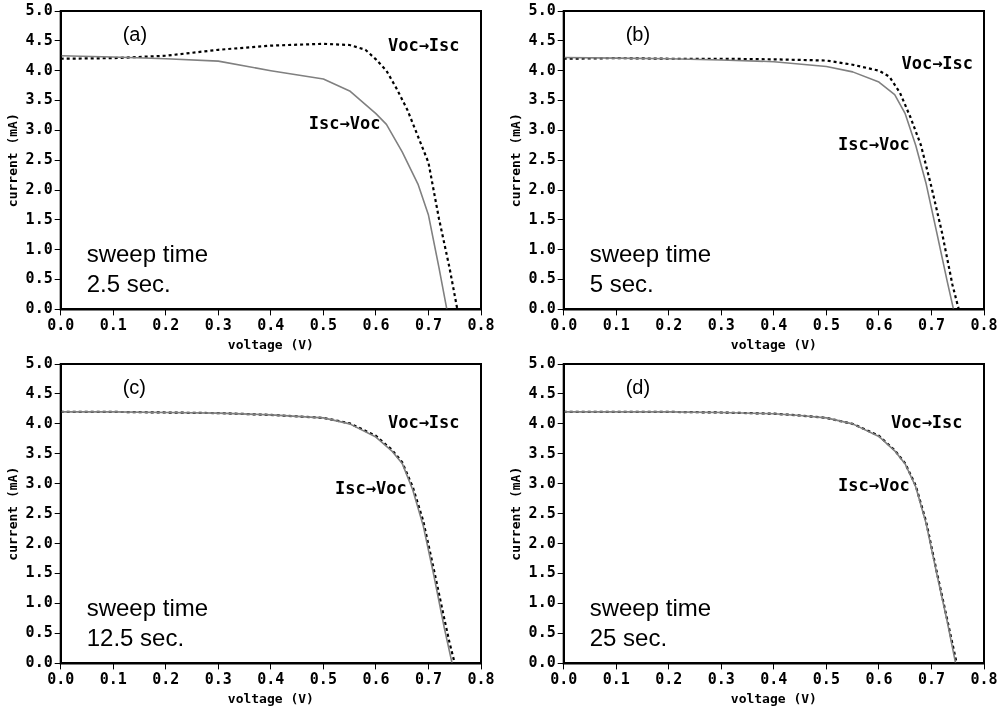 Image resolution: width=1006 pixels, height=707 pixels. What do you see at coordinates (638, 33) in the screenshot?
I see `annotation: (b)` at bounding box center [638, 33].